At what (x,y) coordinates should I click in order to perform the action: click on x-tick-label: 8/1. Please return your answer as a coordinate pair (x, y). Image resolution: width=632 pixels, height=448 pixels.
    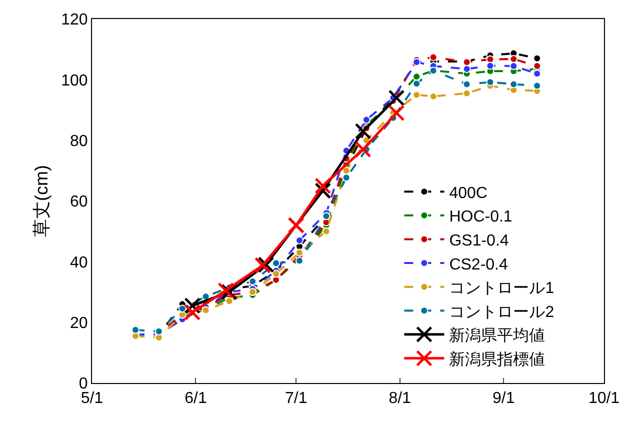
    Looking at the image, I should click on (400, 399).